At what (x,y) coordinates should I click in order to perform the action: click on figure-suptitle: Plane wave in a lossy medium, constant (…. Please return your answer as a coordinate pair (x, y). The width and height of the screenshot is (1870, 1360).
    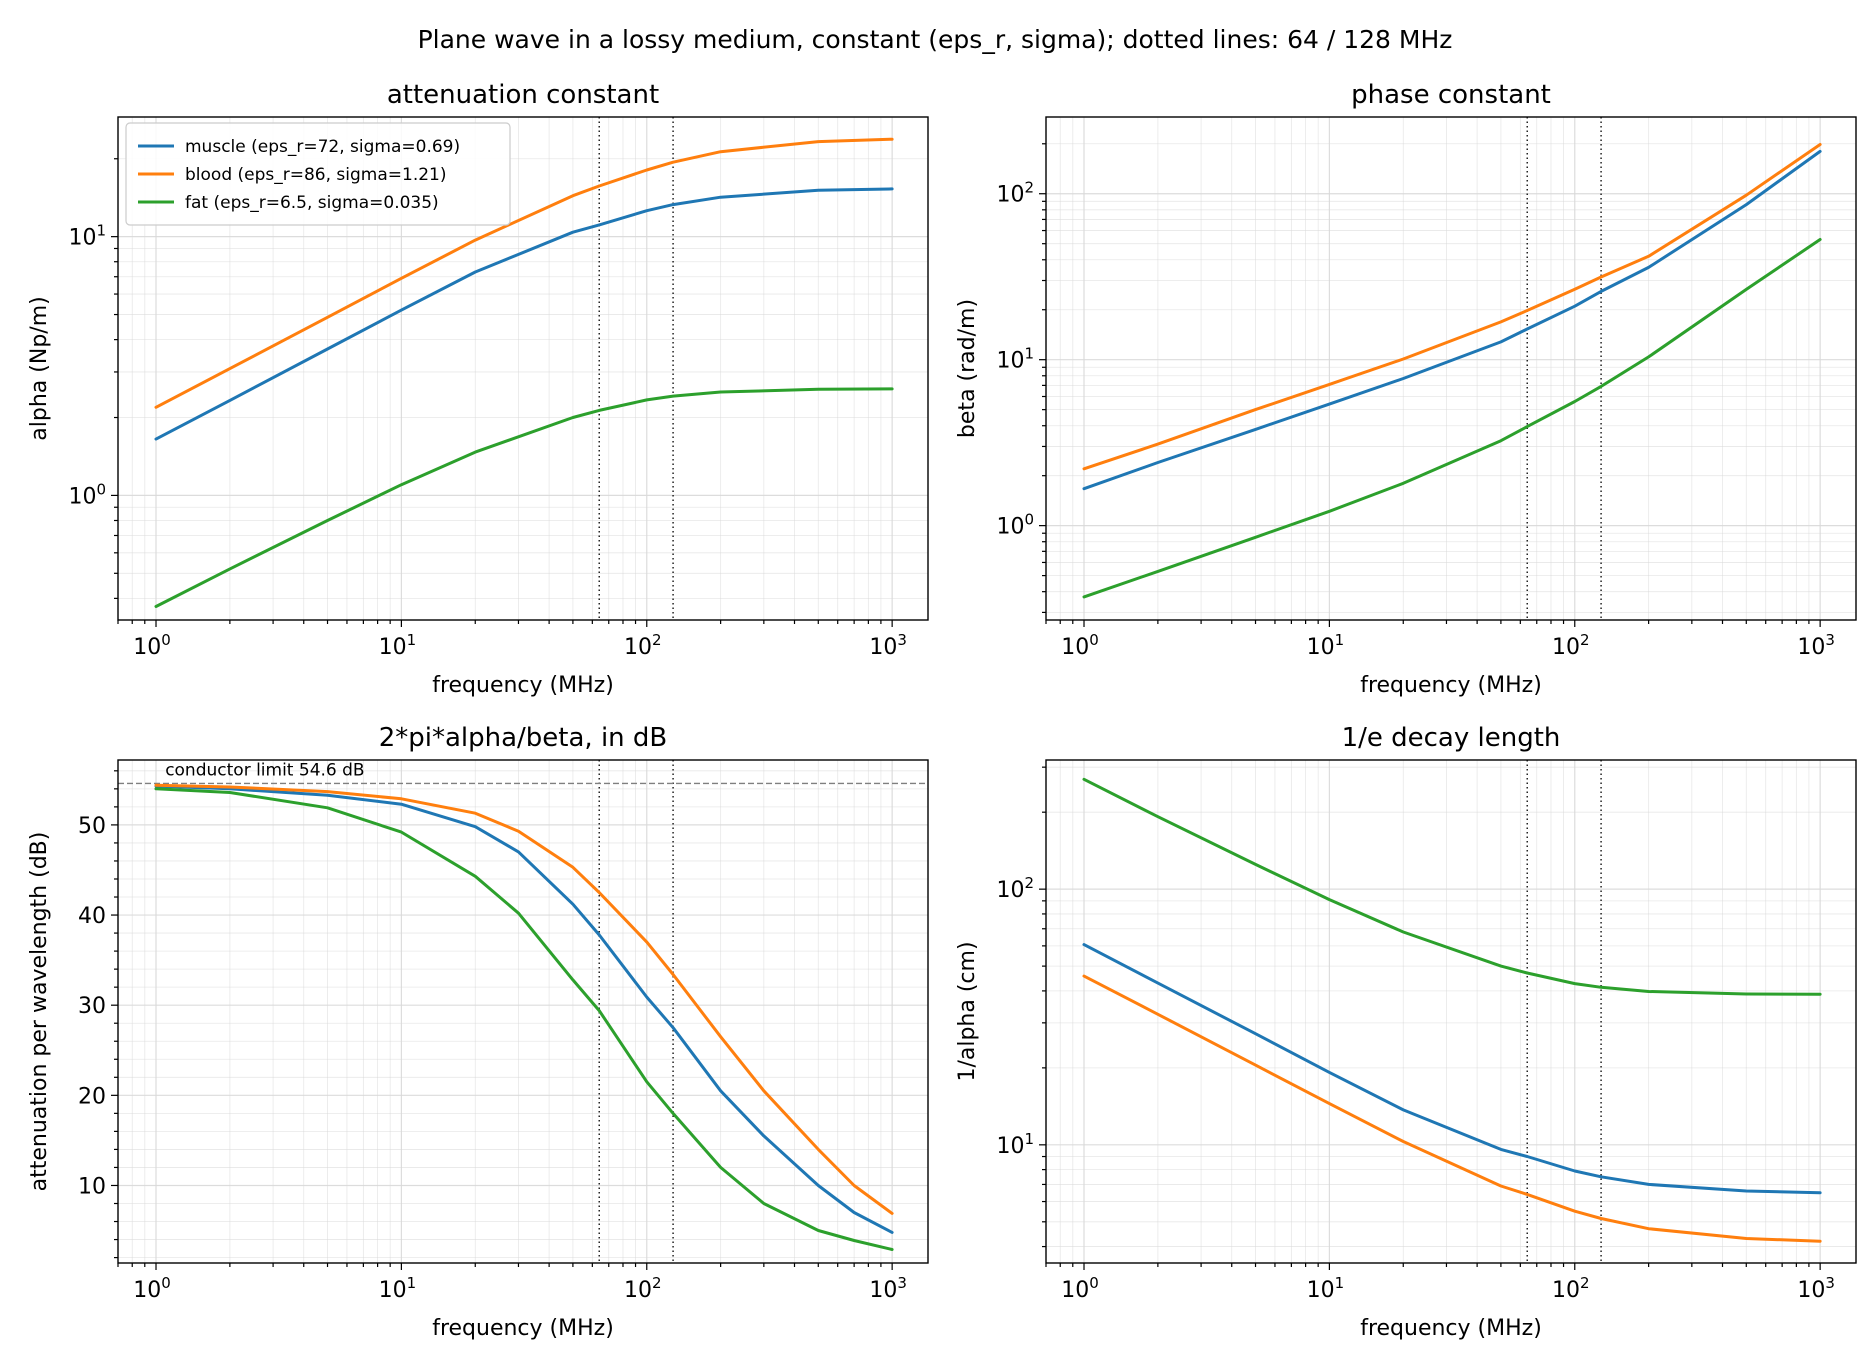
    Looking at the image, I should click on (935, 39).